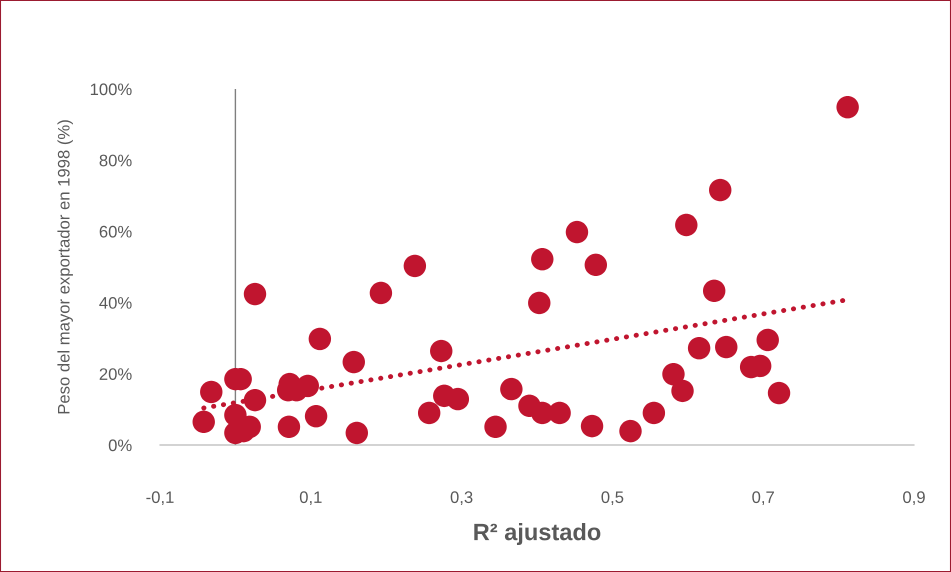 The width and height of the screenshot is (951, 572). Describe the element at coordinates (461, 498) in the screenshot. I see `x-tick-label: 0,3` at that location.